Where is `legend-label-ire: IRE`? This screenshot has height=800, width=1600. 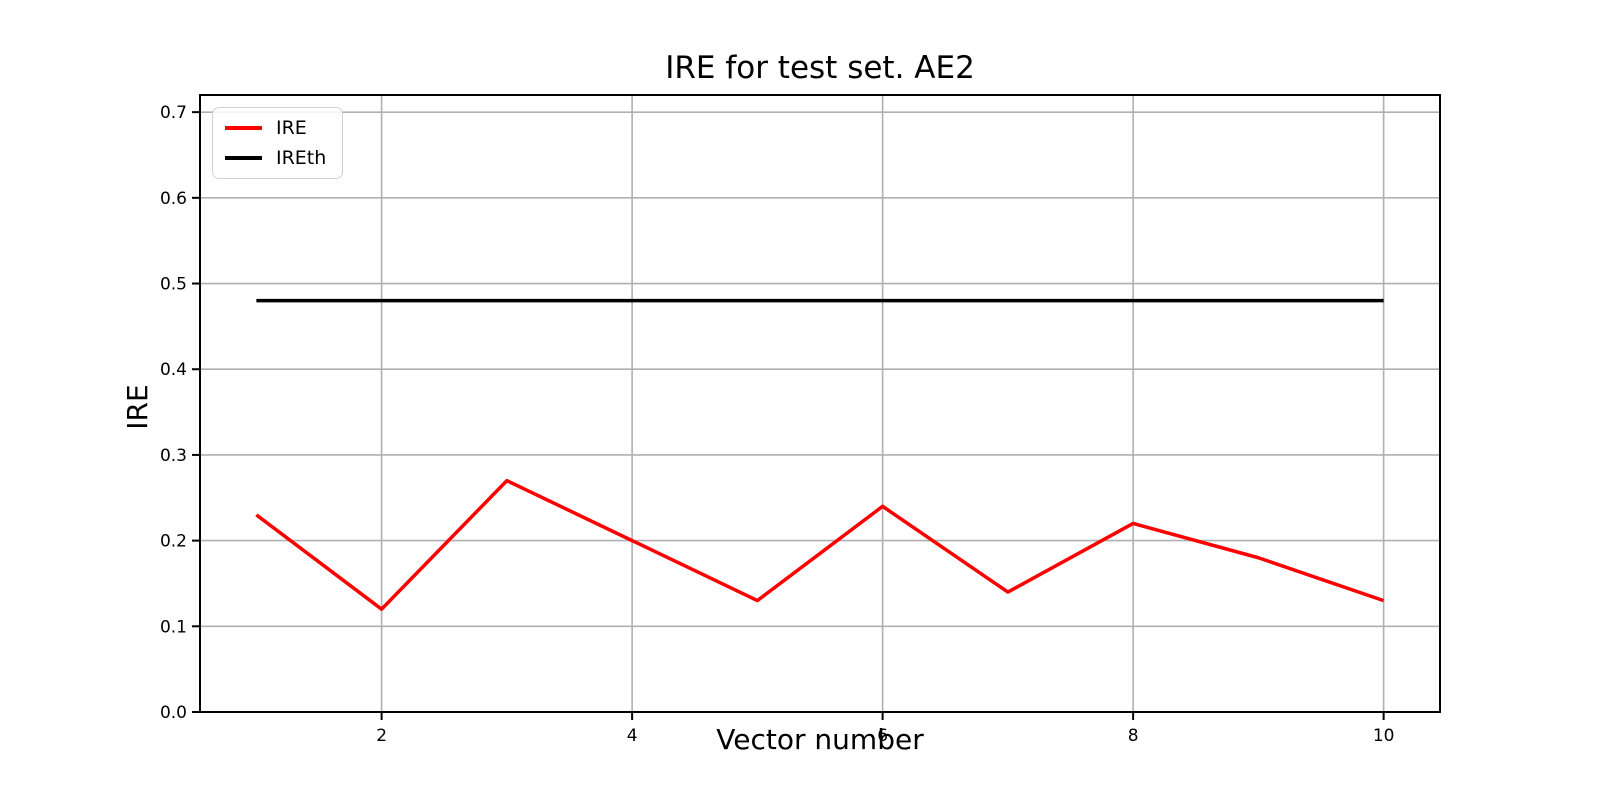 legend-label-ire: IRE is located at coordinates (291, 128).